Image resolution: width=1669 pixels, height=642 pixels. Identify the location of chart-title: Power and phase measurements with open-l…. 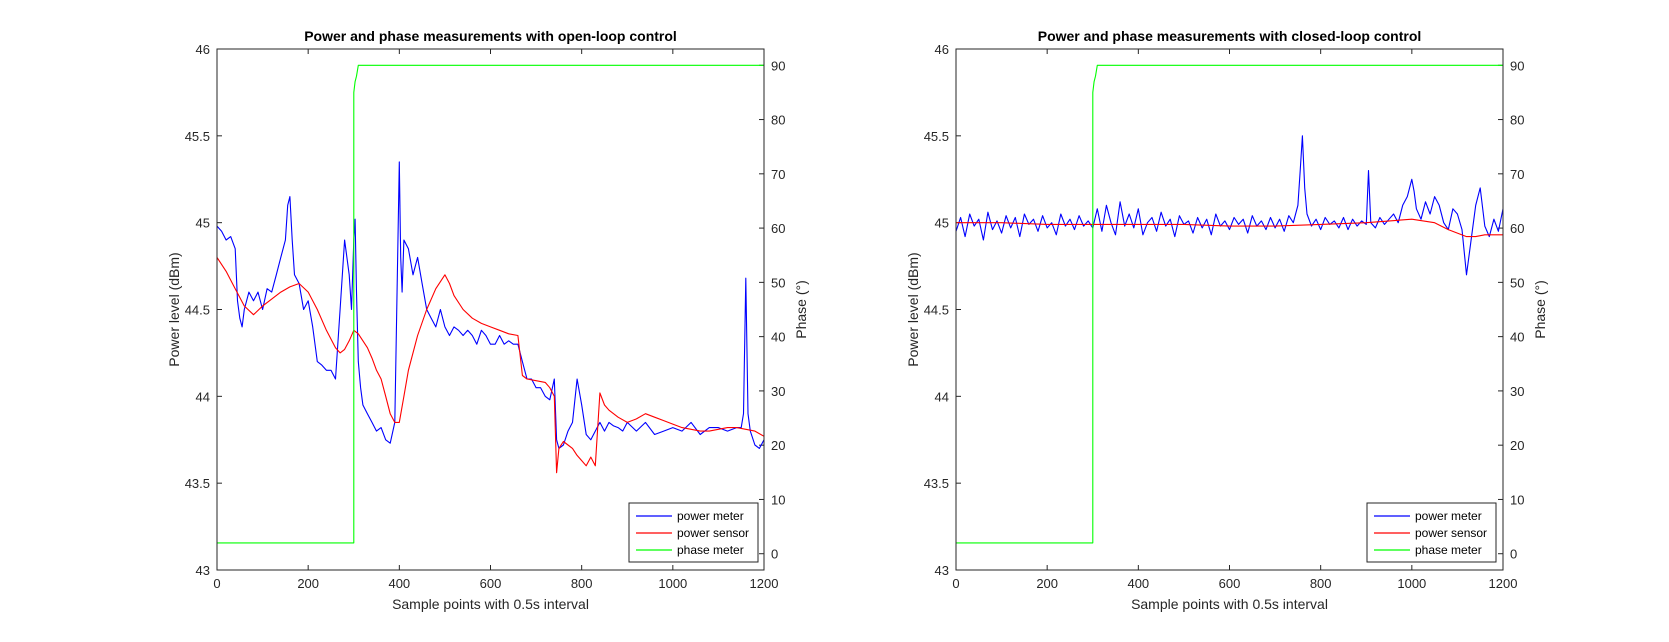
(490, 36).